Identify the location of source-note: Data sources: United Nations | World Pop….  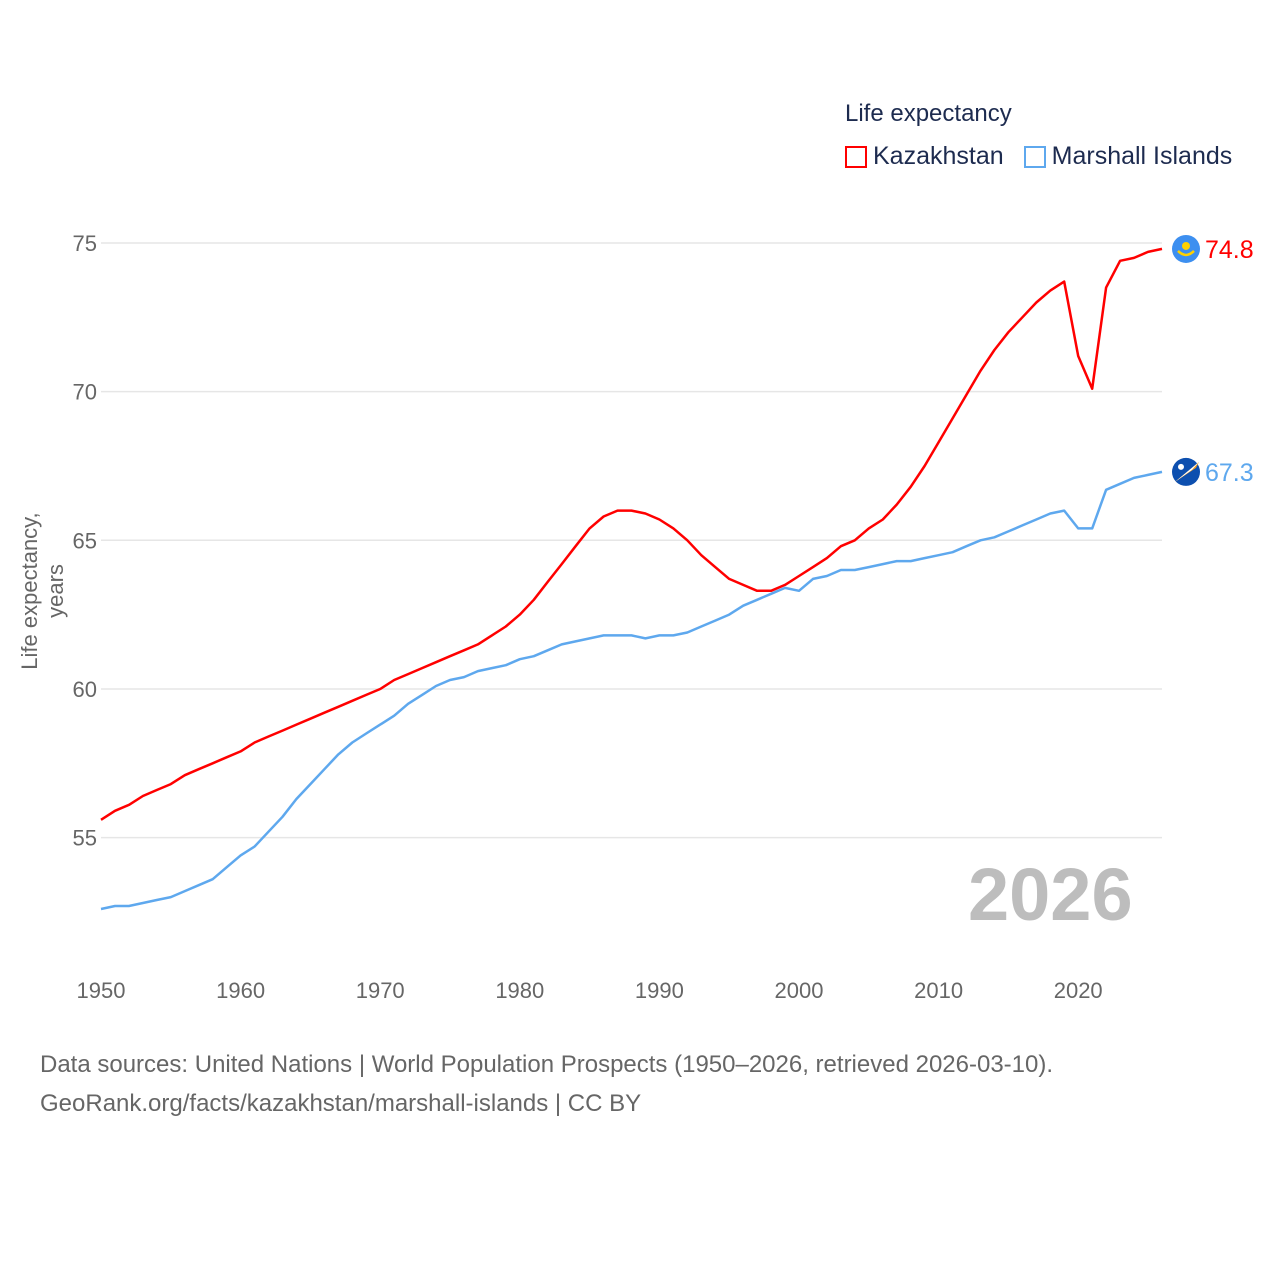
(546, 1084).